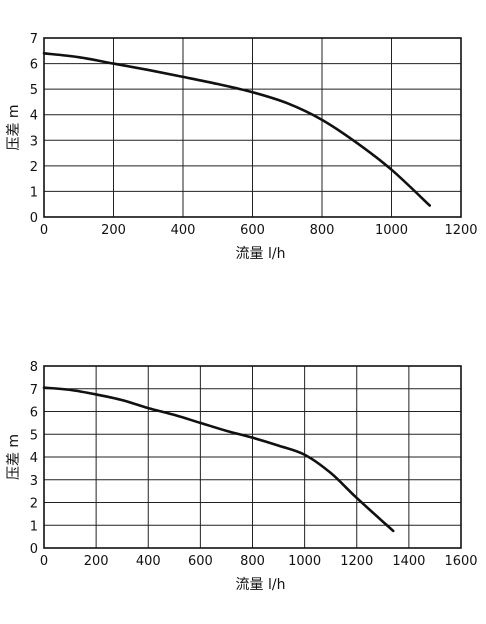 This screenshot has height=624, width=486. I want to click on bottom-xtick-label: 0, so click(44, 561).